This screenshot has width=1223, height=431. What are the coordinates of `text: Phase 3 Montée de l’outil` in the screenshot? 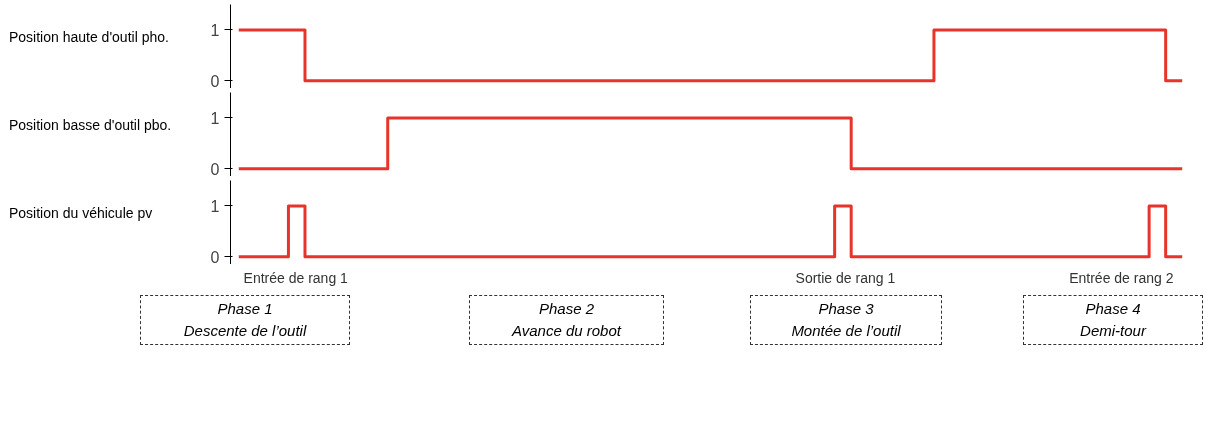 It's located at (846, 320).